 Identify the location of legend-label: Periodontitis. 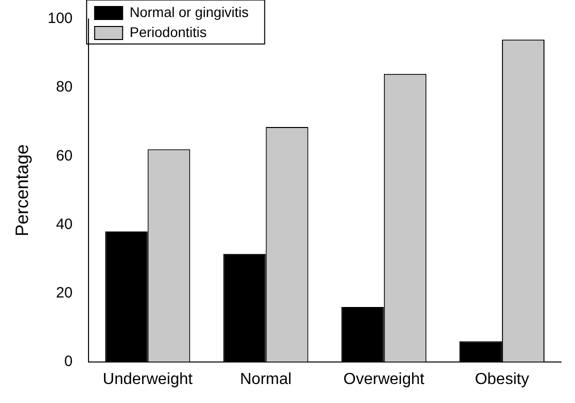
(168, 32).